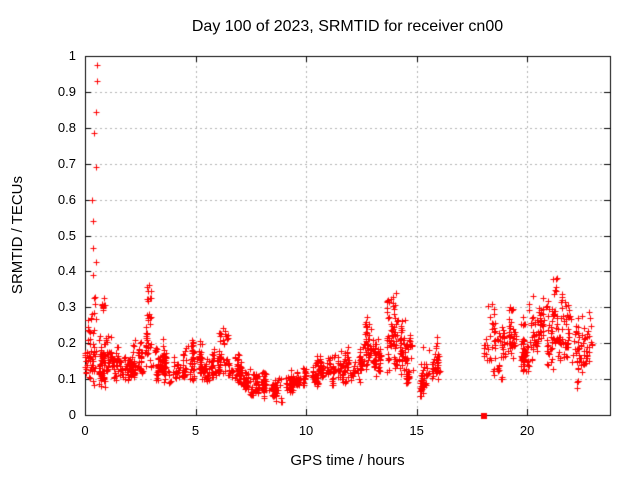 The width and height of the screenshot is (640, 480). Describe the element at coordinates (72, 55) in the screenshot. I see `y-tick-label: 1` at that location.